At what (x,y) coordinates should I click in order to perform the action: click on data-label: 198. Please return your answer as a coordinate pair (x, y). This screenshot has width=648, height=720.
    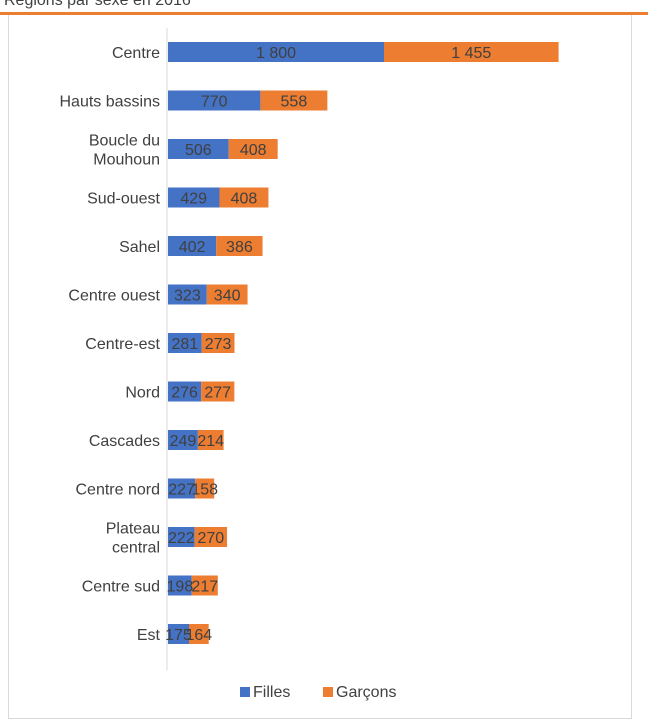
    Looking at the image, I should click on (180, 587).